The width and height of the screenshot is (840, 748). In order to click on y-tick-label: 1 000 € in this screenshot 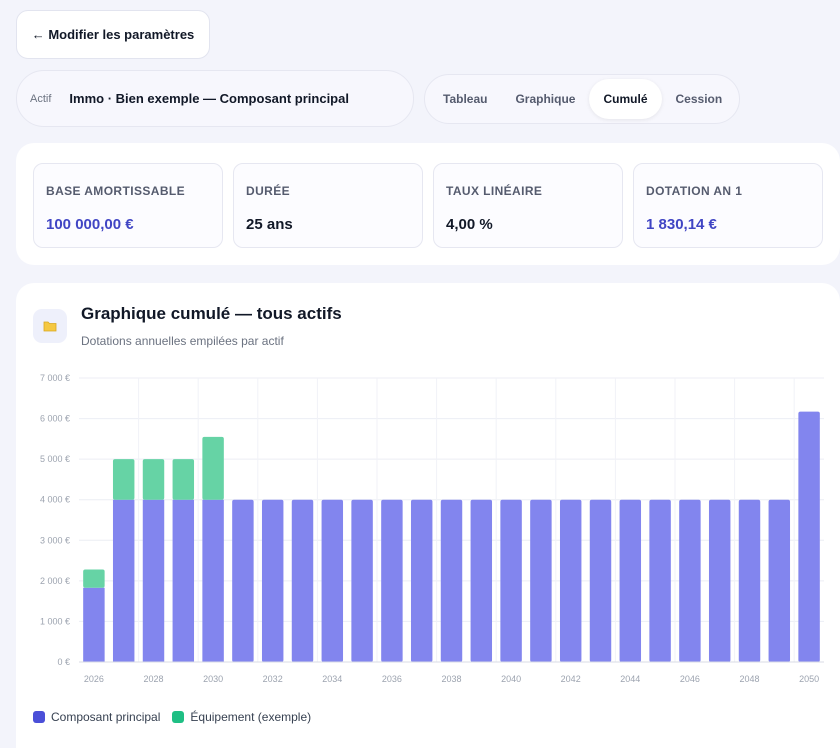, I will do `click(55, 621)`.